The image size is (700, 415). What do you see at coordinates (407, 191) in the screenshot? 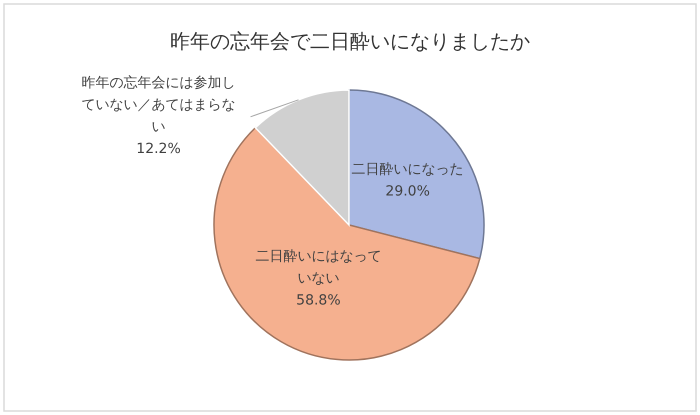
I see `data-label: 29.0%` at bounding box center [407, 191].